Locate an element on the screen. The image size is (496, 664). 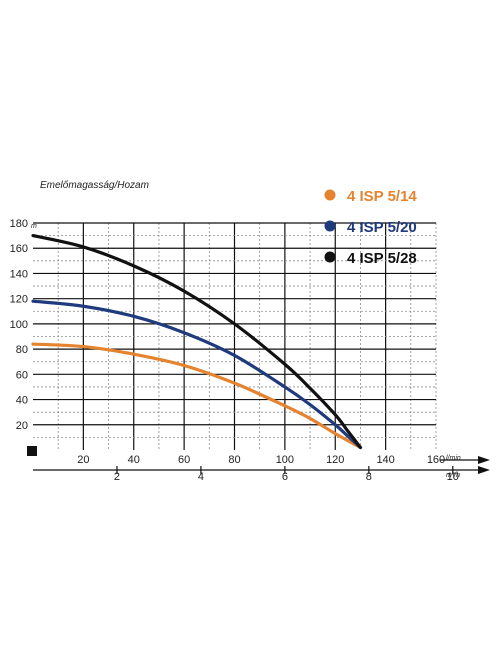
x-tick-label: 120 is located at coordinates (335, 460).